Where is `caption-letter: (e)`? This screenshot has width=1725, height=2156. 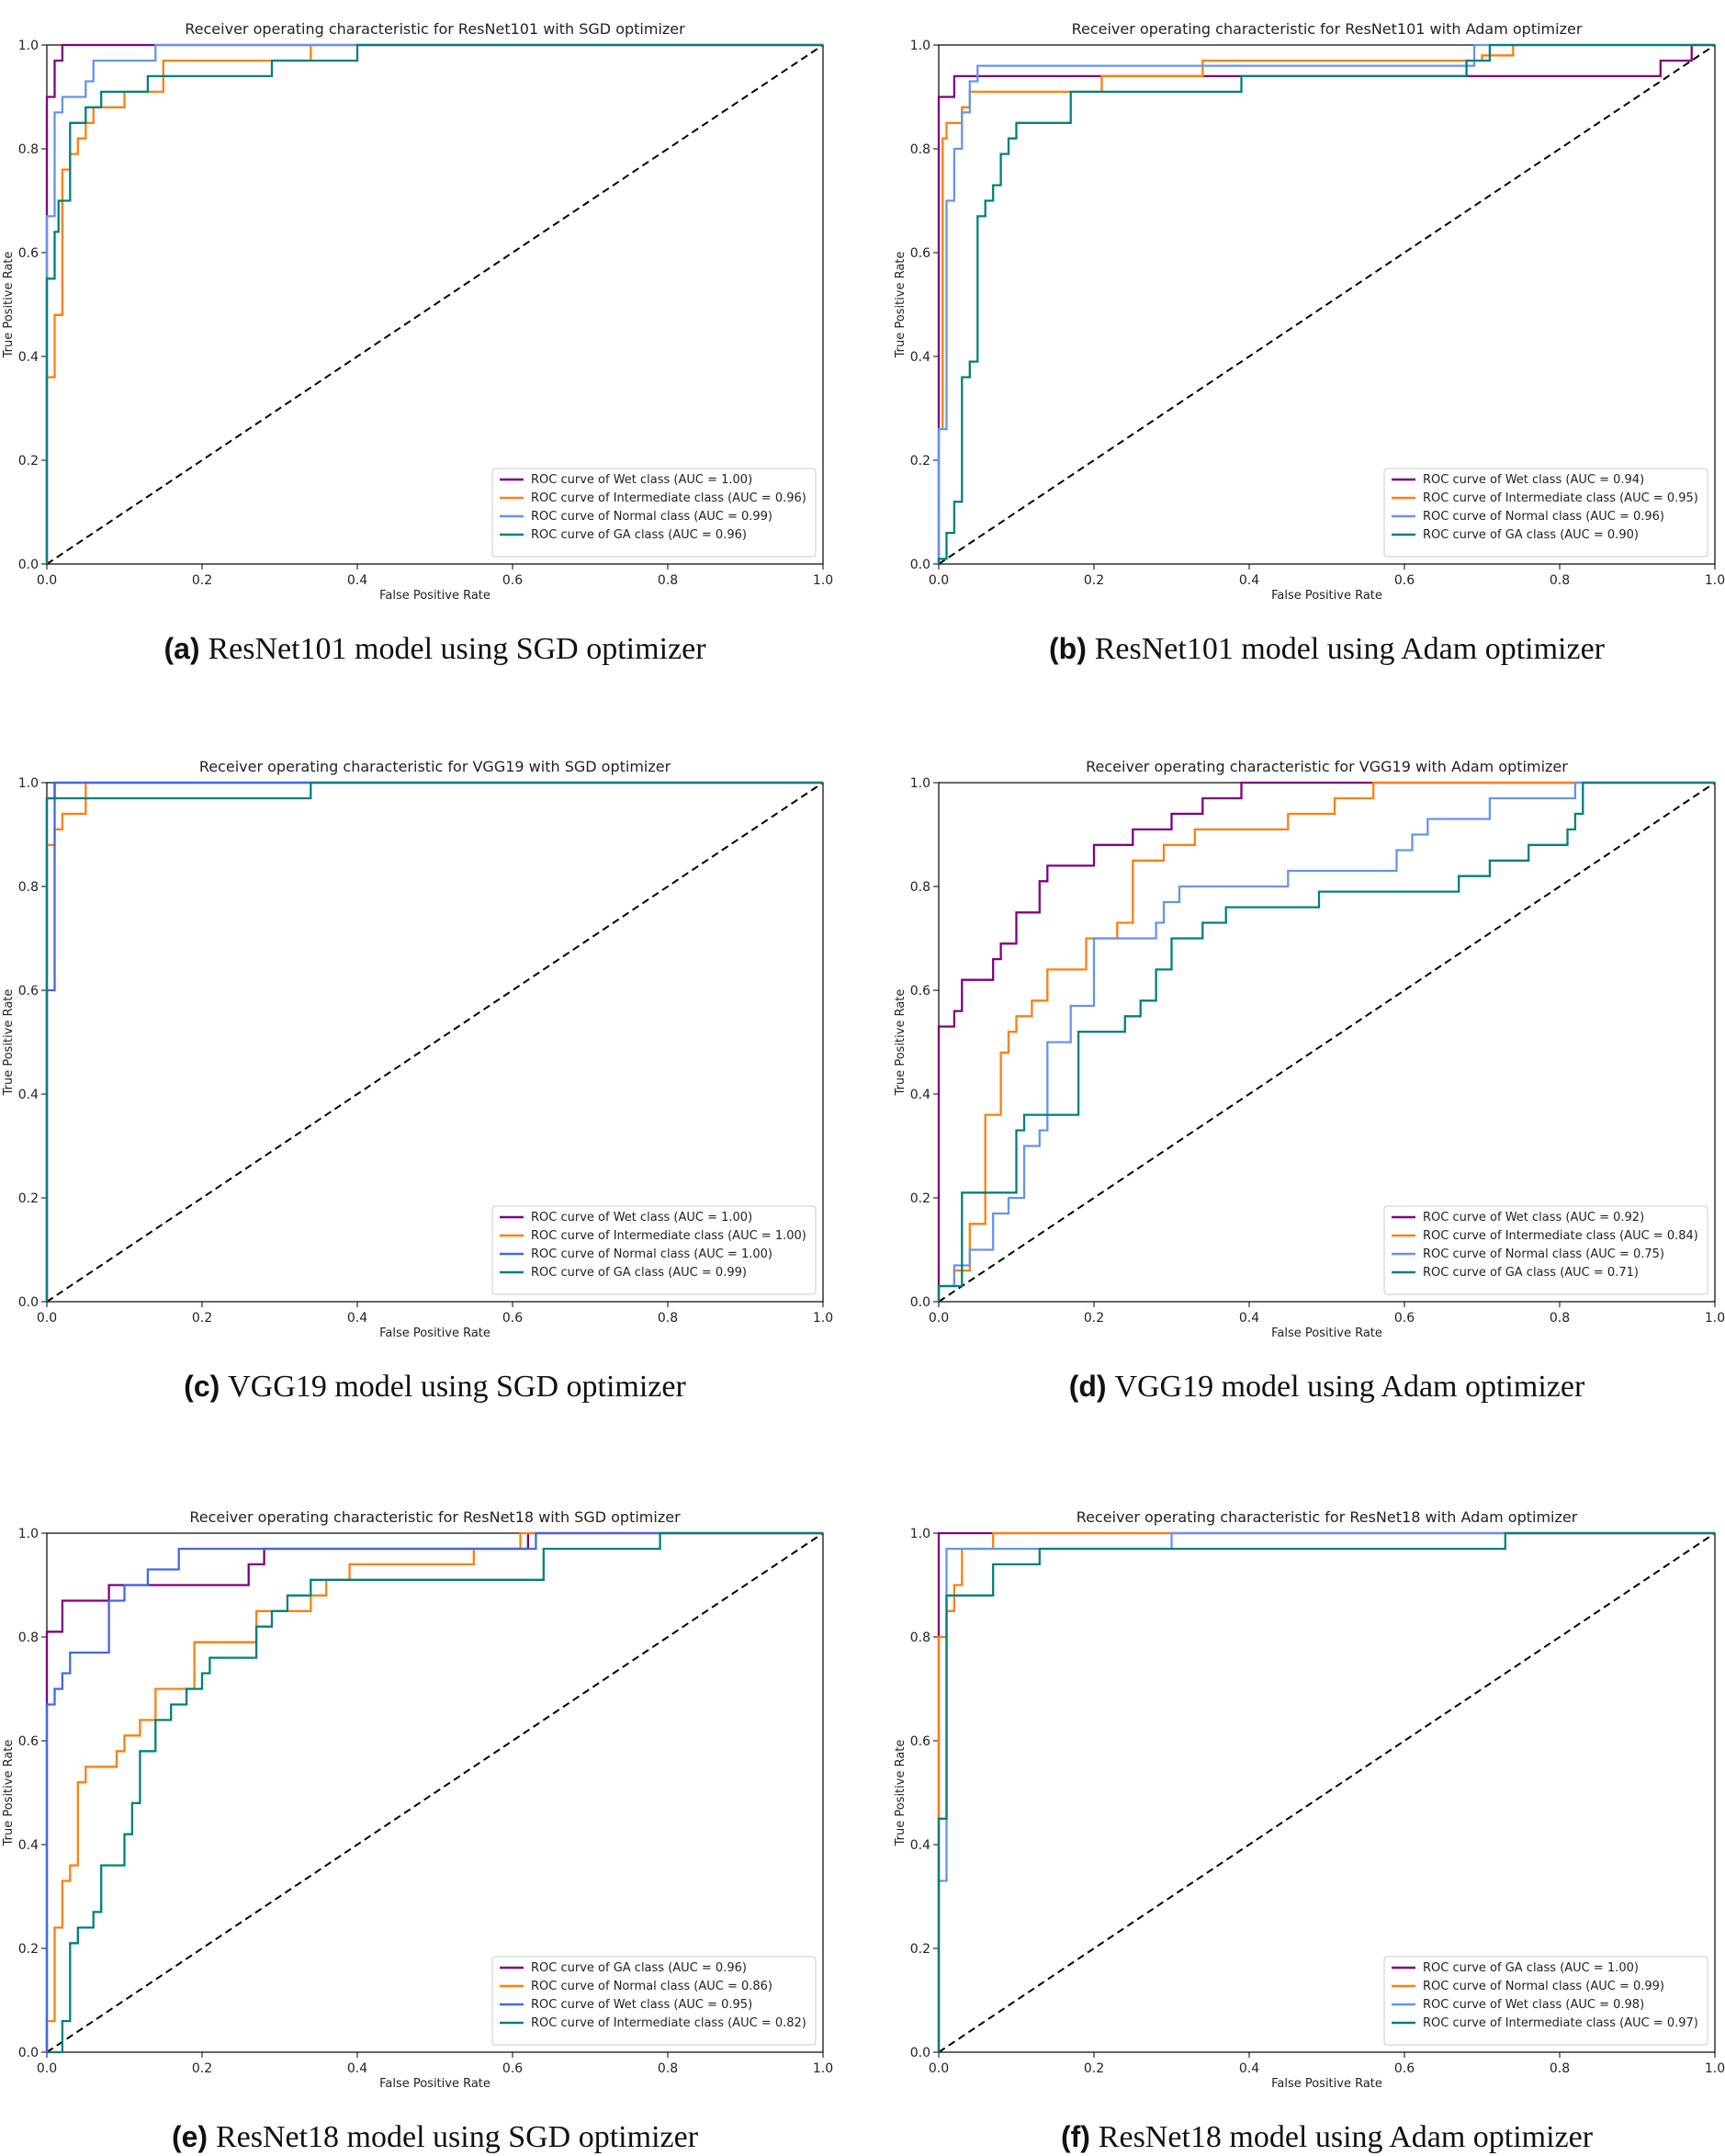 caption-letter: (e) is located at coordinates (194, 2136).